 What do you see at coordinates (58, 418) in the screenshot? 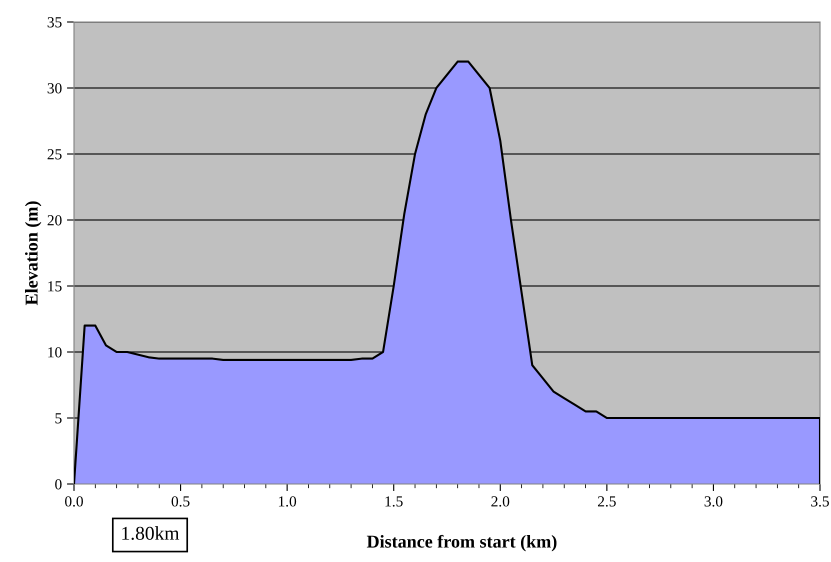
I see `y-tick-label: 5` at bounding box center [58, 418].